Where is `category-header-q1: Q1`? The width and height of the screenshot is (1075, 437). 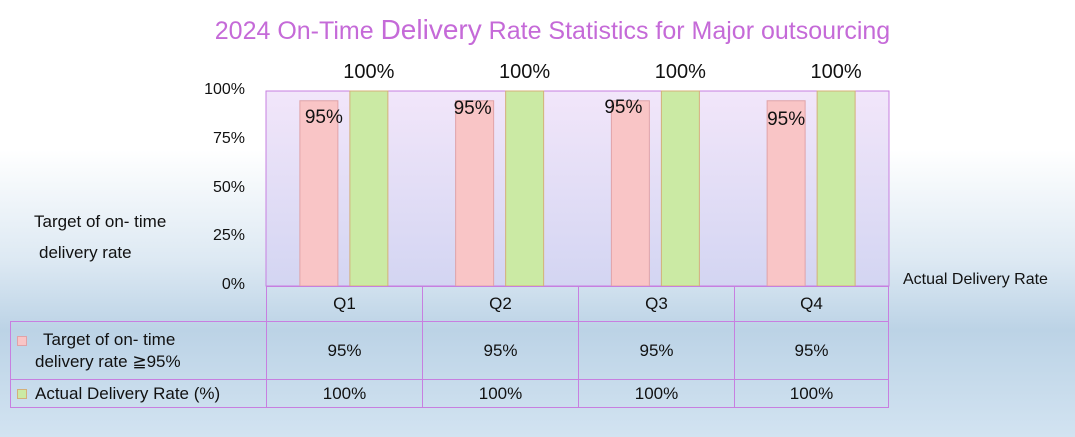 category-header-q1: Q1 is located at coordinates (344, 304).